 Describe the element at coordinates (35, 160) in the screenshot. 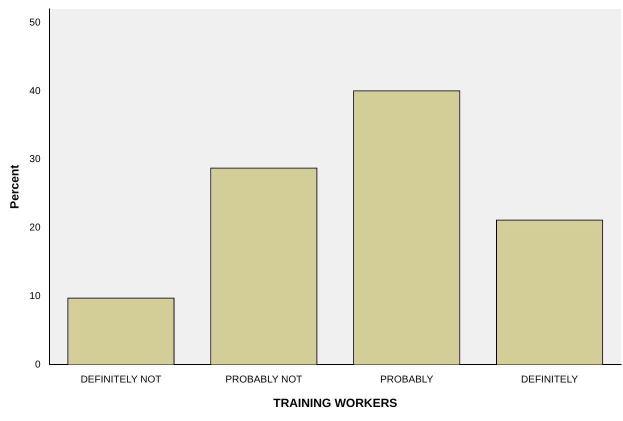

I see `y-tick-label: 30` at that location.